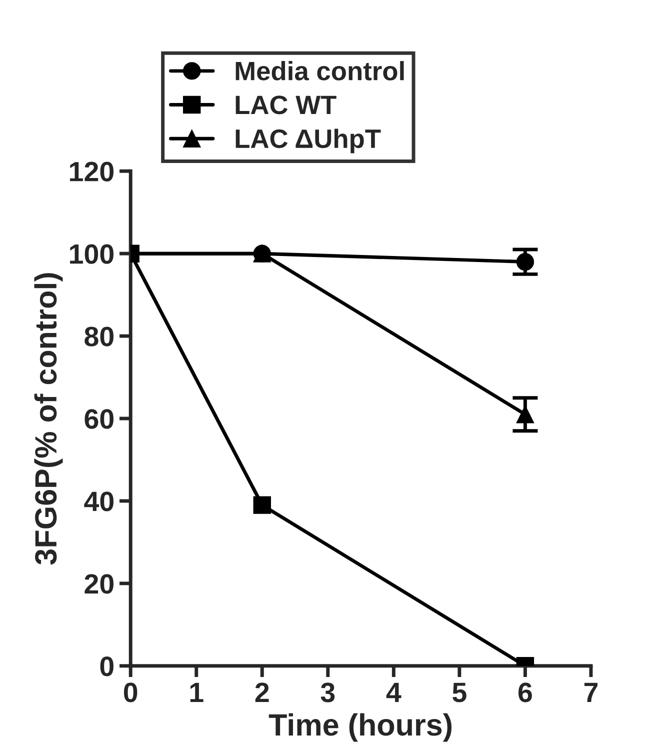  Describe the element at coordinates (320, 70) in the screenshot. I see `legend-label: Media control` at that location.